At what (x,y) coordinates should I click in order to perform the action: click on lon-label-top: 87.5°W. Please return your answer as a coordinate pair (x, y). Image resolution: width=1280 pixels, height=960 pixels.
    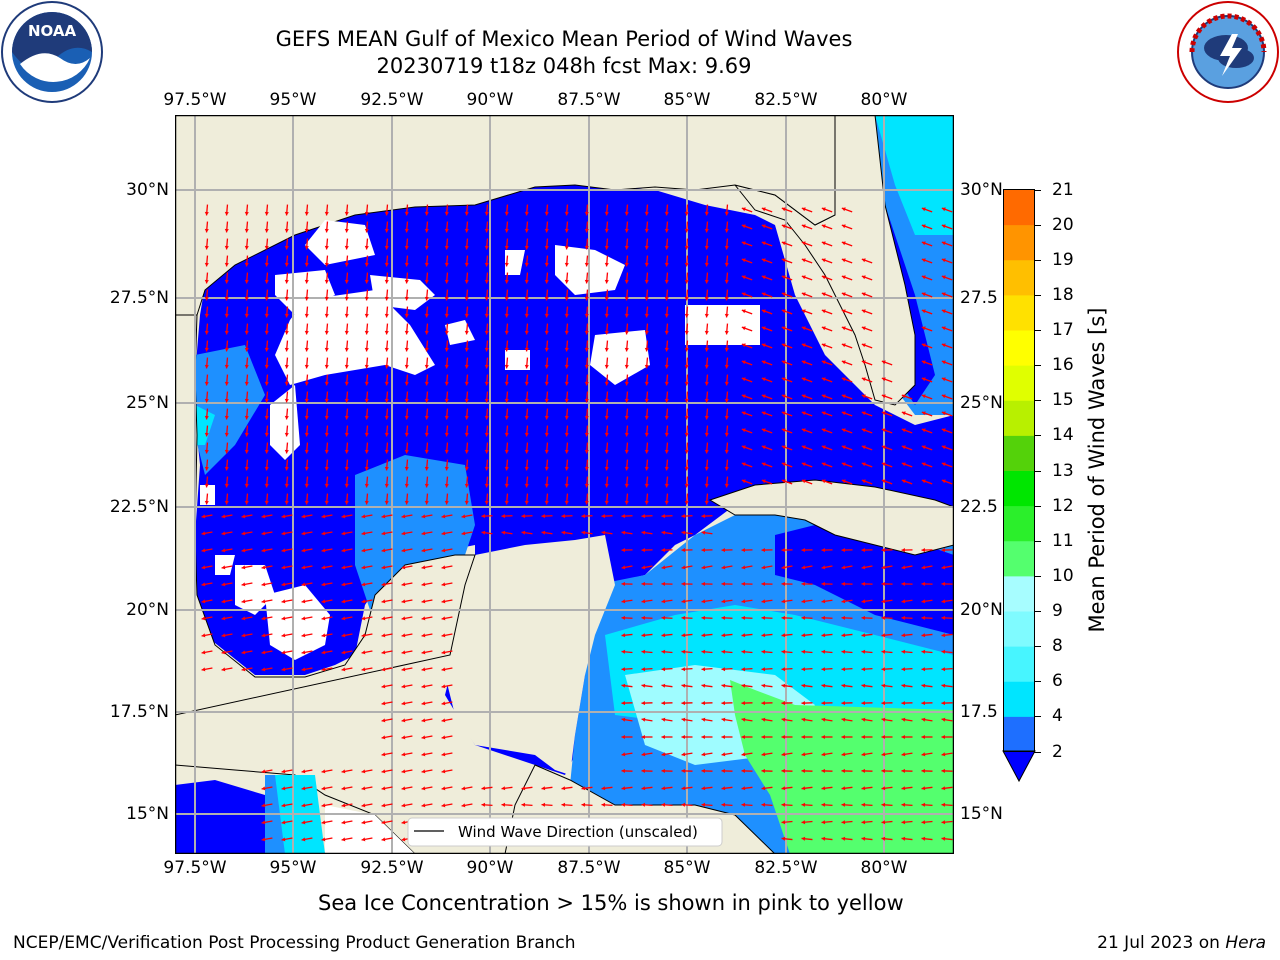
    Looking at the image, I should click on (589, 100).